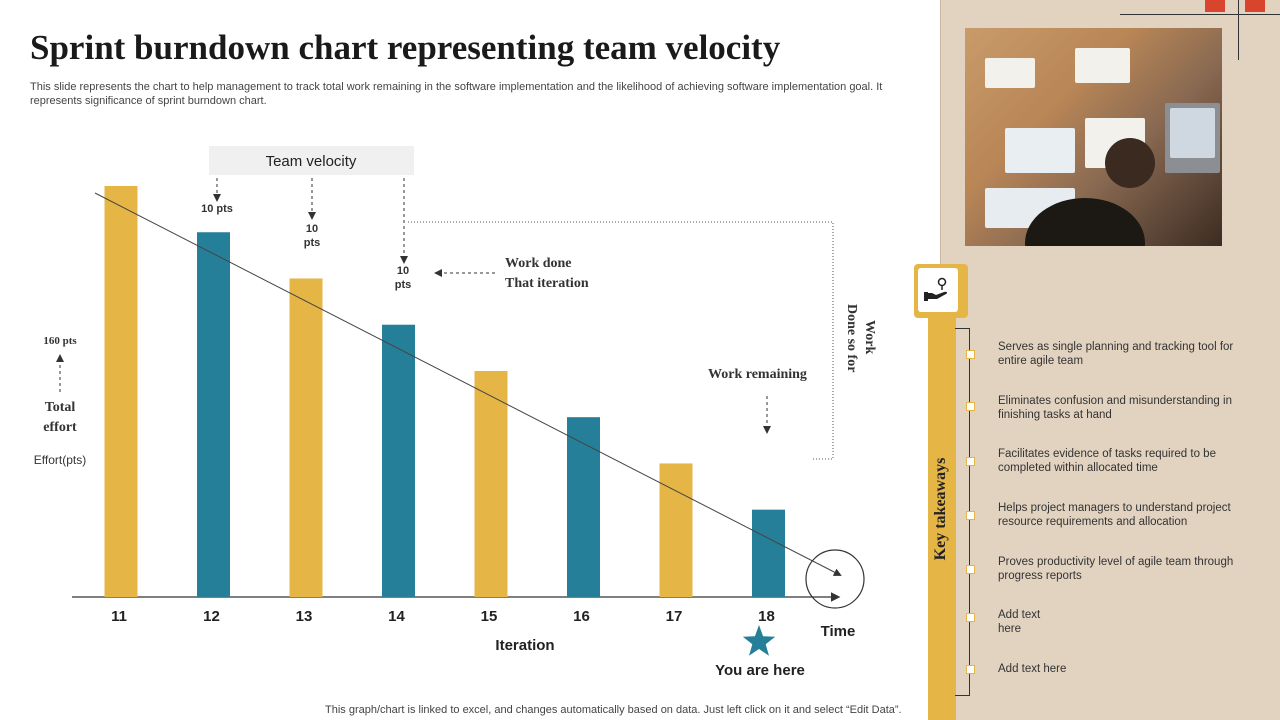 The image size is (1280, 720). What do you see at coordinates (304, 616) in the screenshot?
I see `x-tick-label: 13` at bounding box center [304, 616].